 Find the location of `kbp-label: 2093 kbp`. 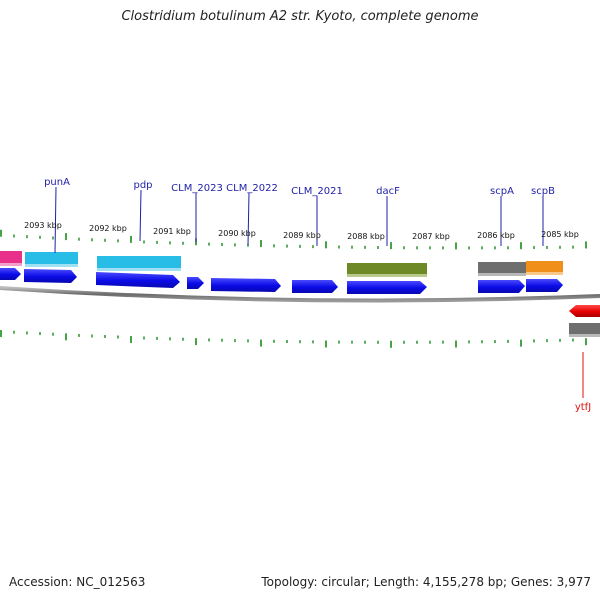

kbp-label: 2093 kbp is located at coordinates (43, 225).